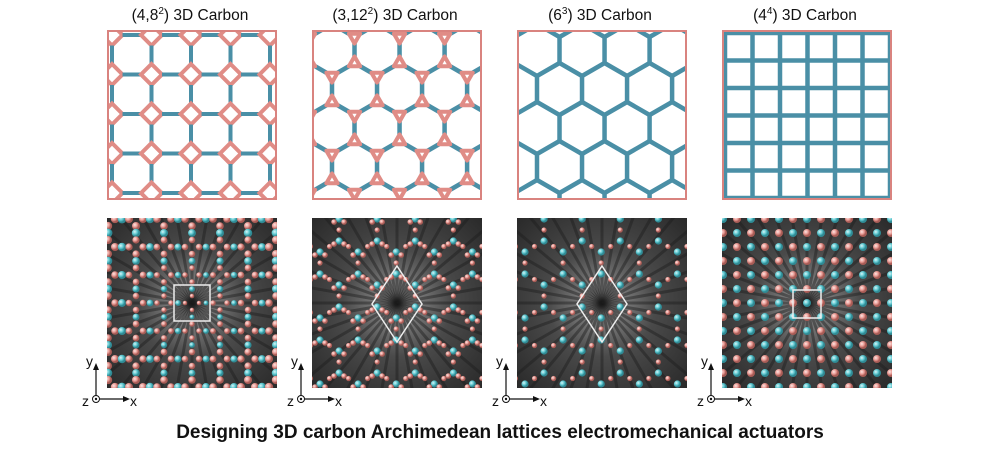 The height and width of the screenshot is (450, 1000). Describe the element at coordinates (805, 15) in the screenshot. I see `panel-title-44: (44) 3D Carbon` at that location.